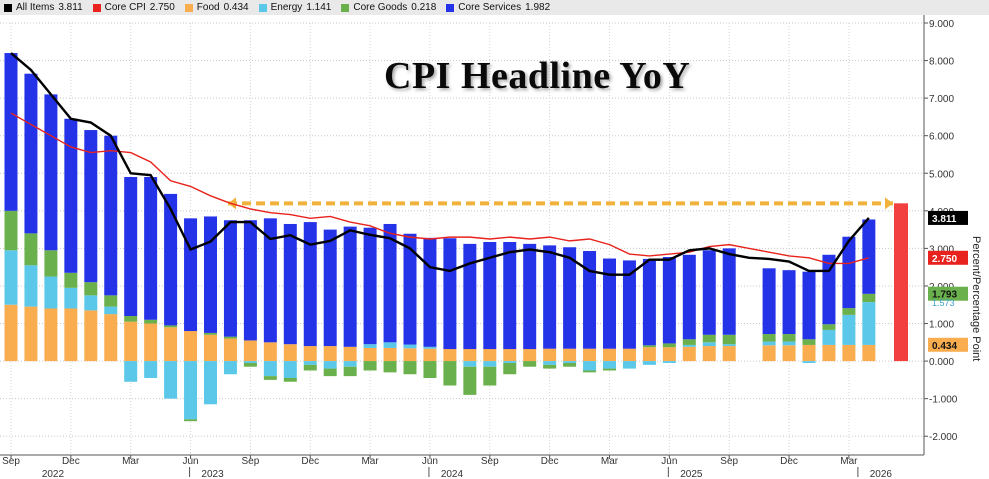 Image resolution: width=989 pixels, height=479 pixels. I want to click on y-tick-label: -2.000, so click(943, 437).